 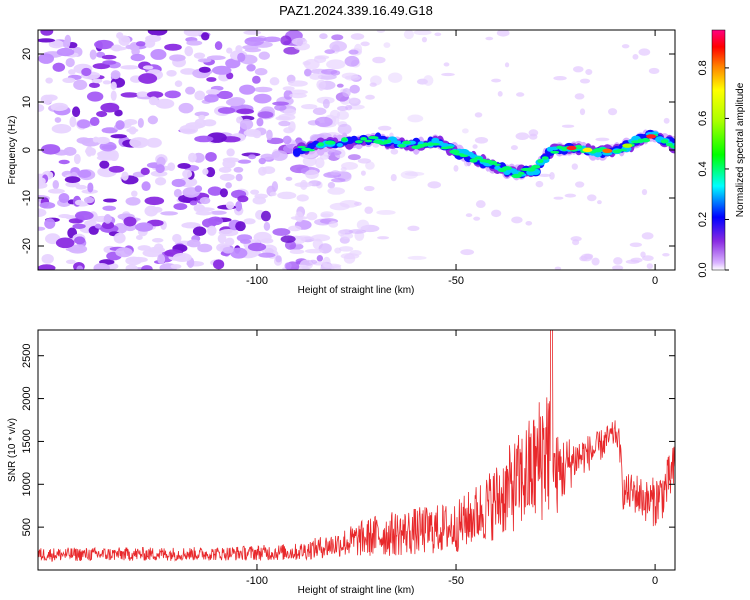 What do you see at coordinates (12, 450) in the screenshot?
I see `snr-ylabel: SNR (10 * v/v)` at bounding box center [12, 450].